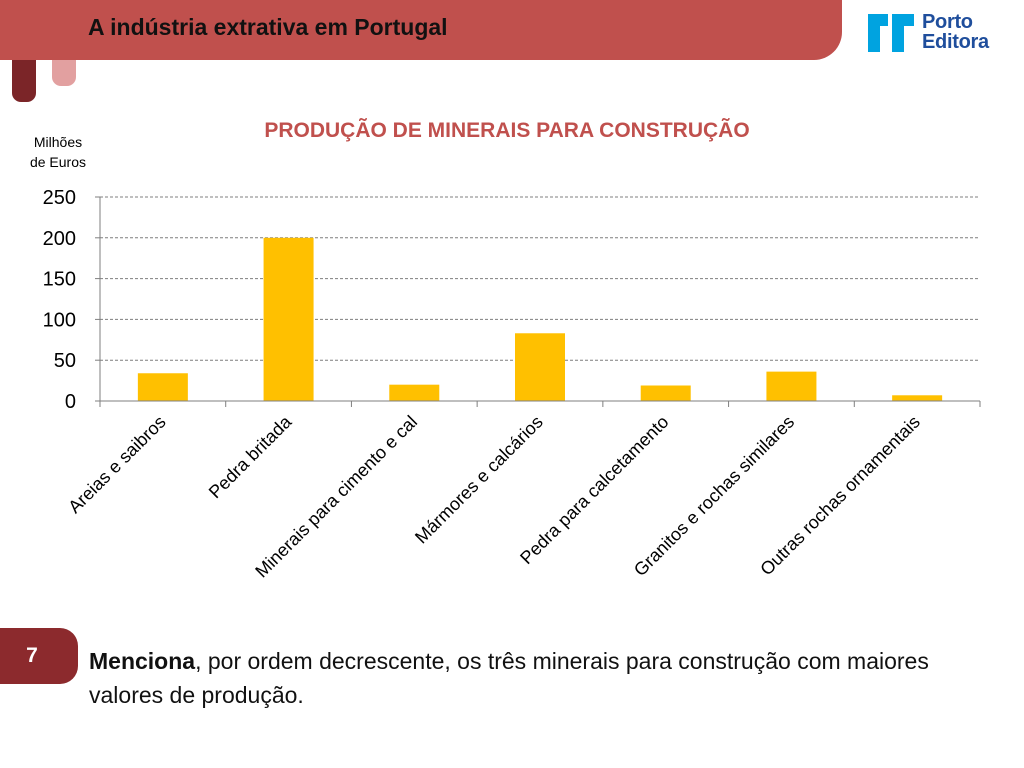 The height and width of the screenshot is (768, 1024). What do you see at coordinates (268, 27) in the screenshot?
I see `page-title: A indústria extrativa em Portugal` at bounding box center [268, 27].